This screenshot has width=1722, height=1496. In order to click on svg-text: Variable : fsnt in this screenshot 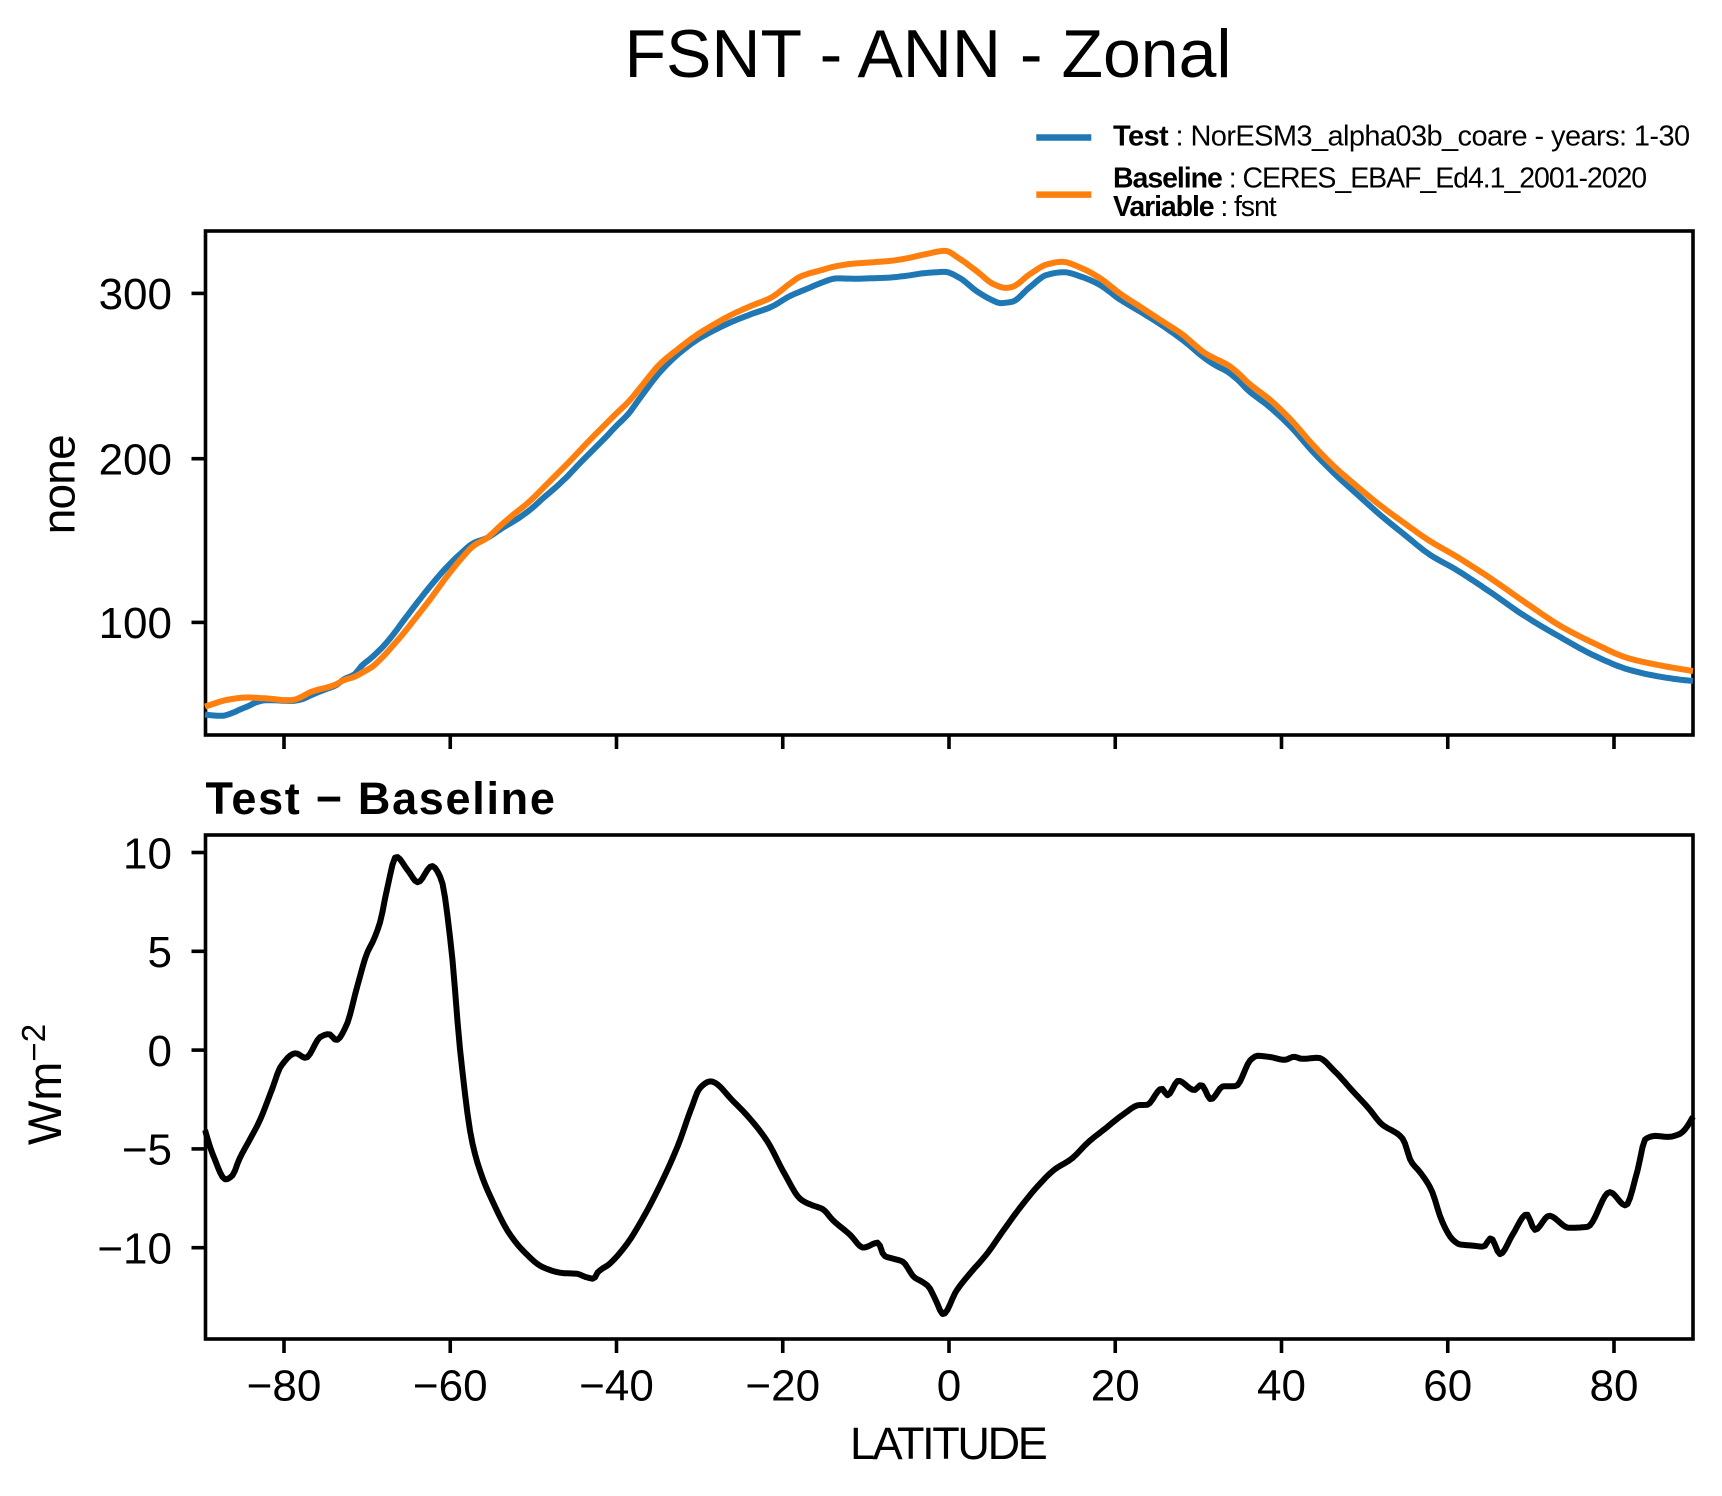, I will do `click(1195, 207)`.